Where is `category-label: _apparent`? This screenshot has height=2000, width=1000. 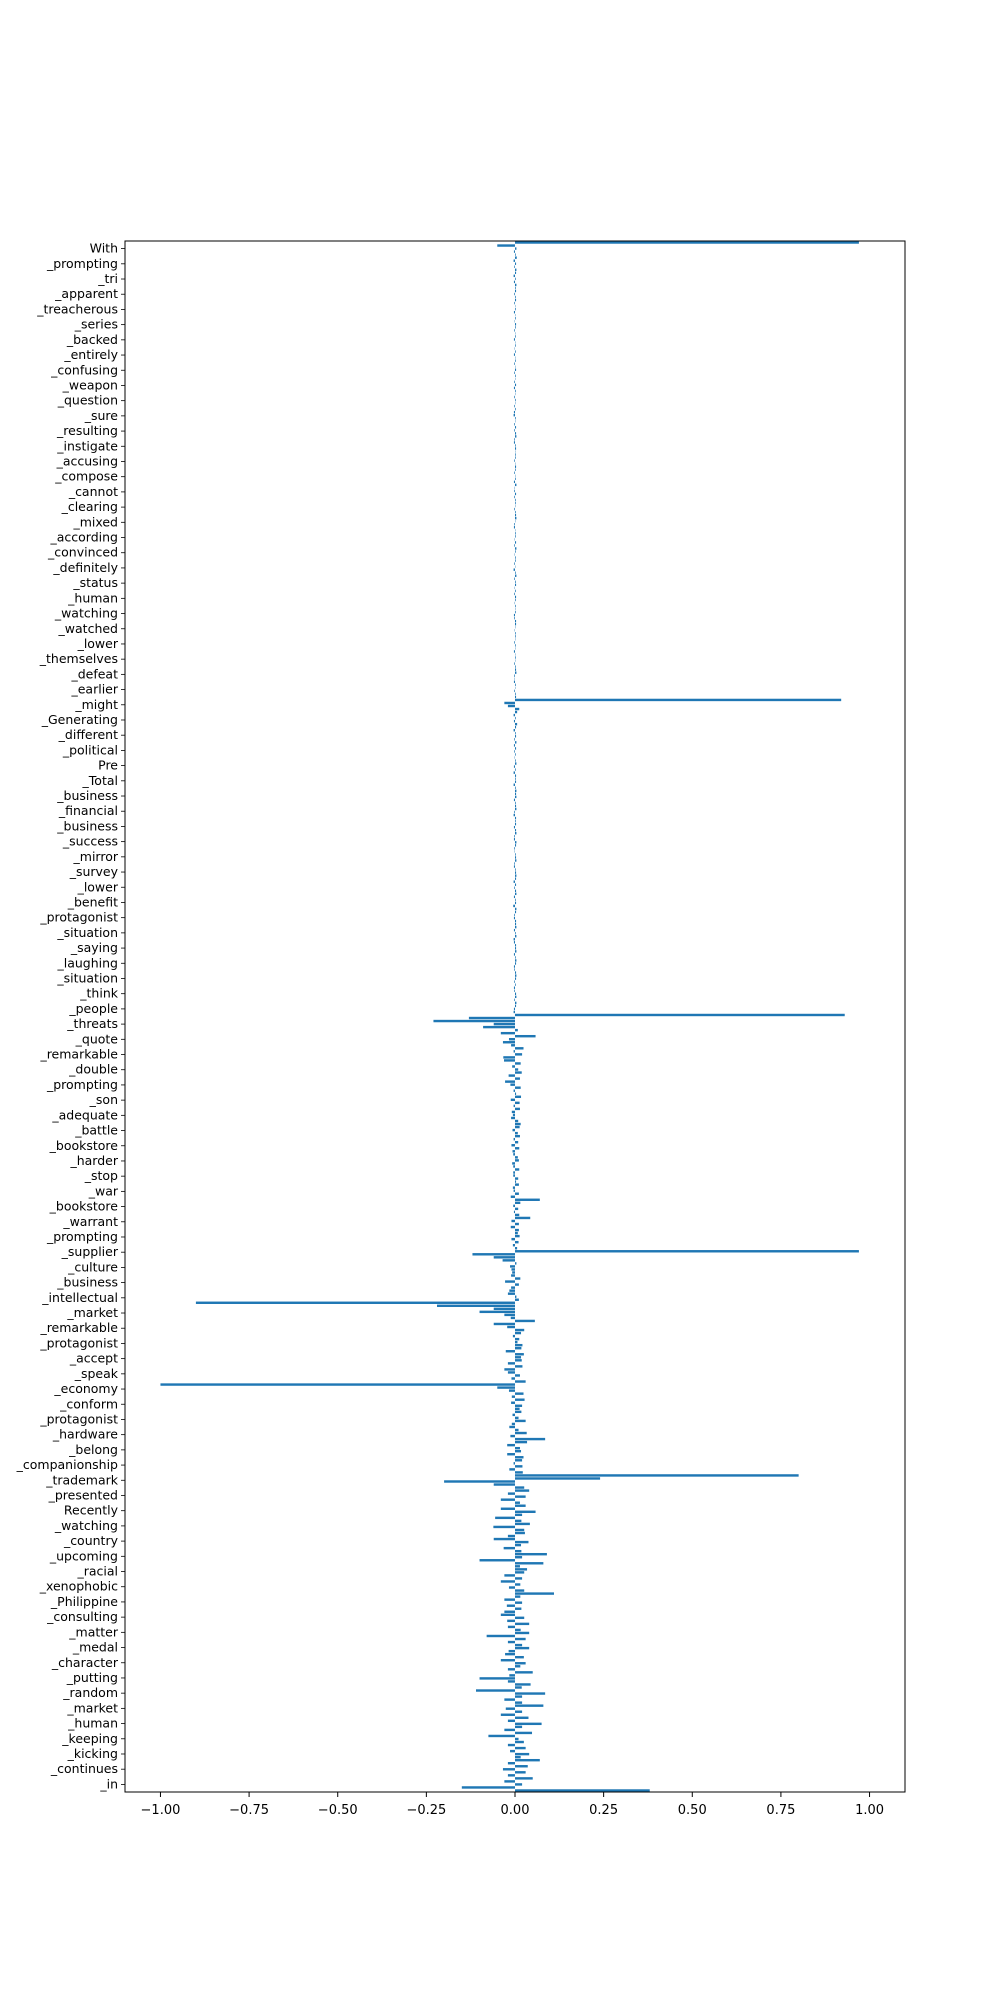 category-label: _apparent is located at coordinates (86, 293).